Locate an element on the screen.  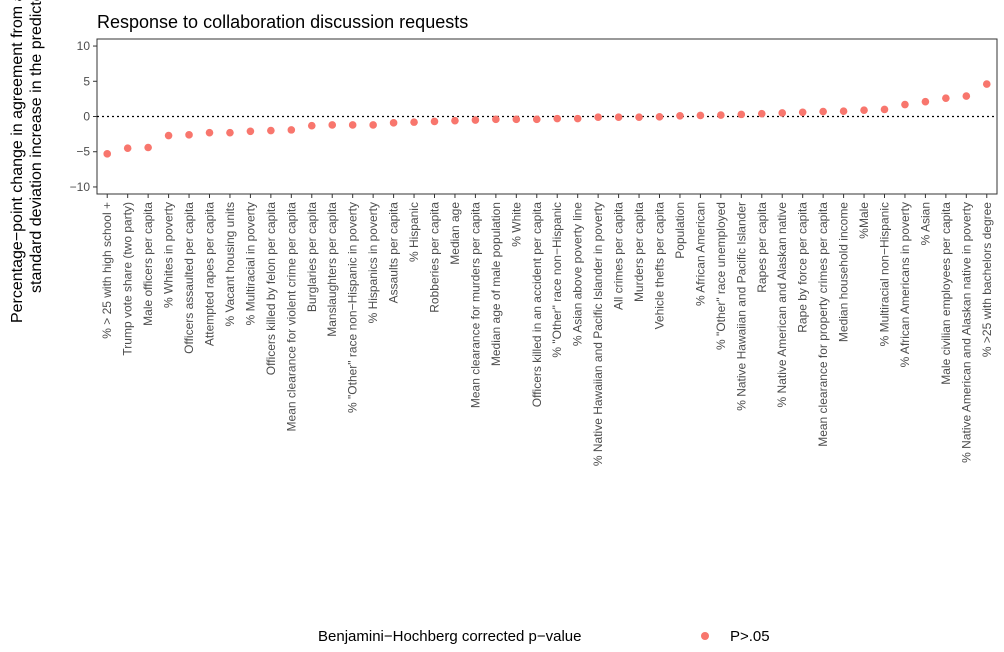
x-tick-label: Officers assaulted per capita is located at coordinates (189, 278).